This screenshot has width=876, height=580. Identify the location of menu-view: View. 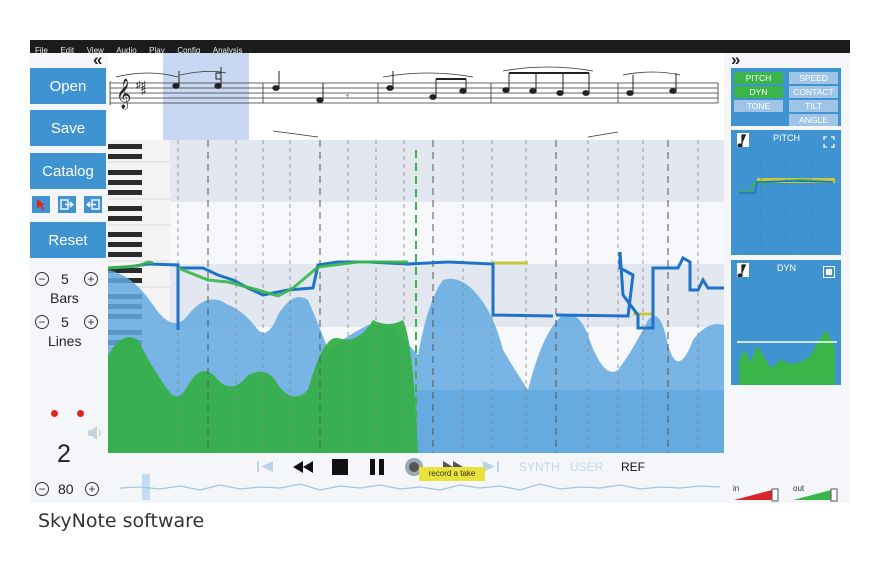
(95, 50).